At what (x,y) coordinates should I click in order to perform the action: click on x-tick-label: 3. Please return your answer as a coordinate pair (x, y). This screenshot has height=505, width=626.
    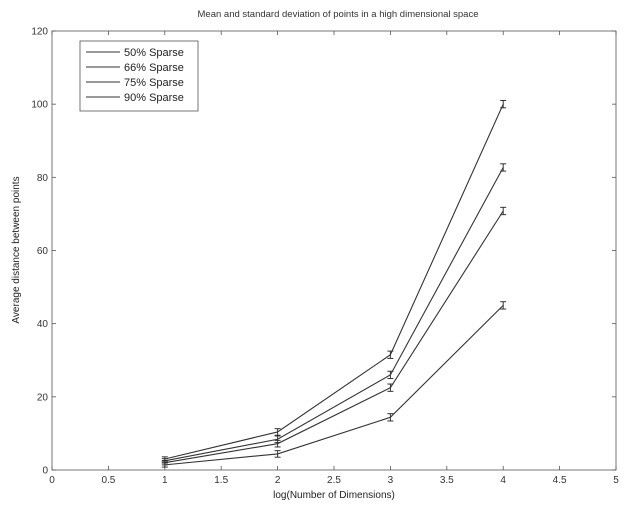
    Looking at the image, I should click on (391, 480).